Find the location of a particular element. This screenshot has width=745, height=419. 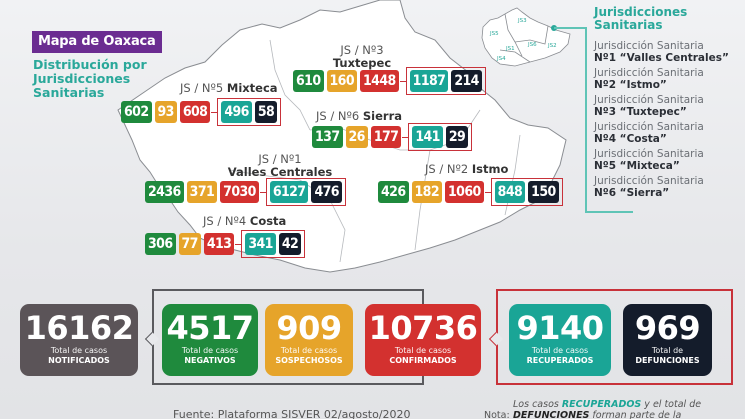

outcome-group: 341 42 is located at coordinates (270, 244).